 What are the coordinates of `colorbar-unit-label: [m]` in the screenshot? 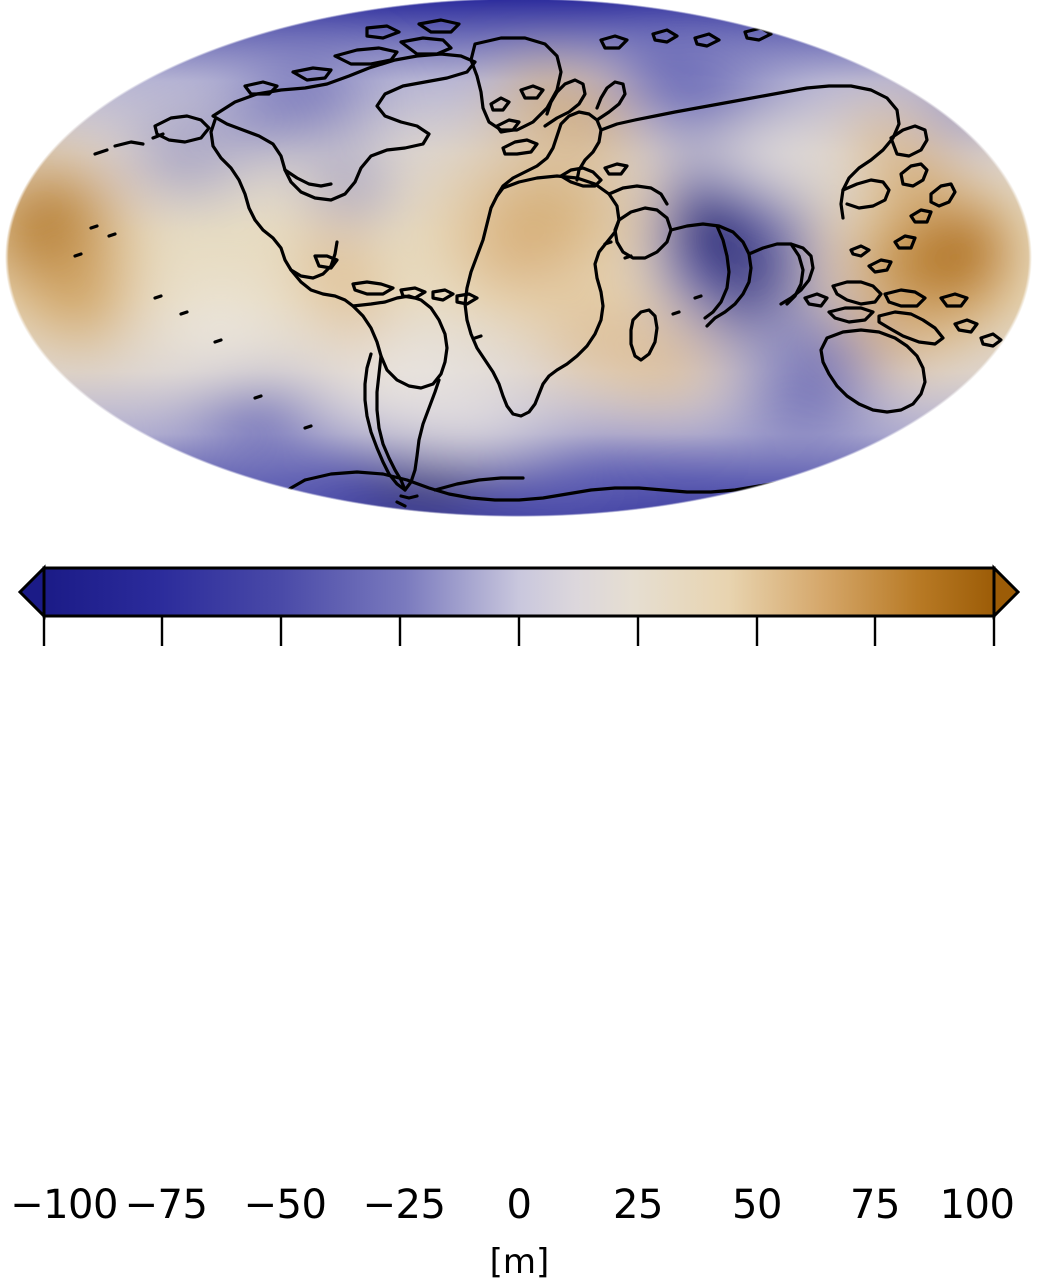 It's located at (519, 1262).